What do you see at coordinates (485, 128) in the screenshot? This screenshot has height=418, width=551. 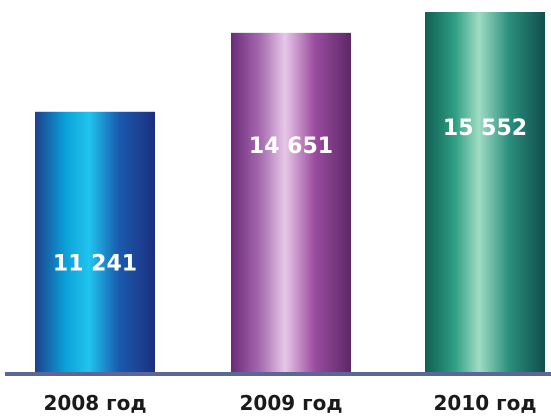 I see `value-label-2010: 15 552` at bounding box center [485, 128].